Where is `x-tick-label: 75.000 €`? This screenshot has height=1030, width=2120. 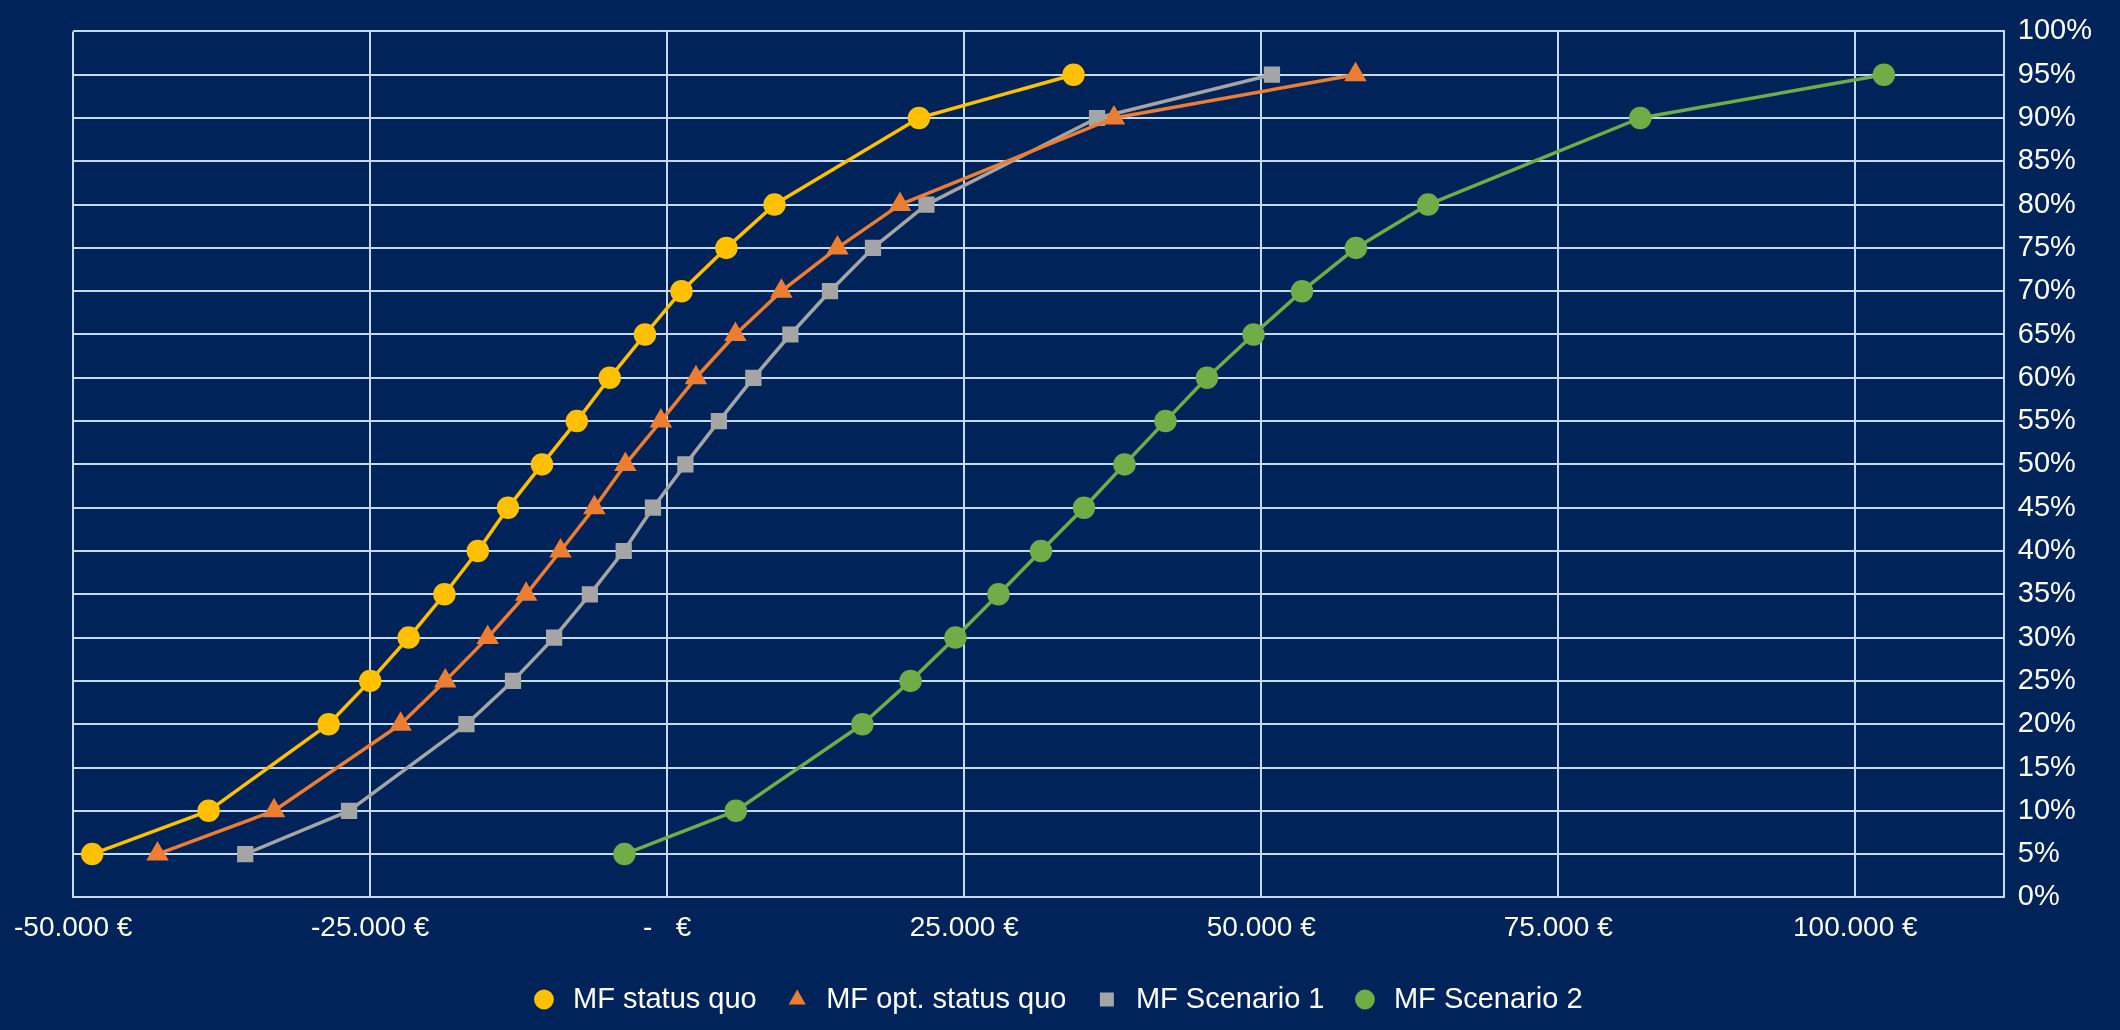
x-tick-label: 75.000 € is located at coordinates (1558, 926).